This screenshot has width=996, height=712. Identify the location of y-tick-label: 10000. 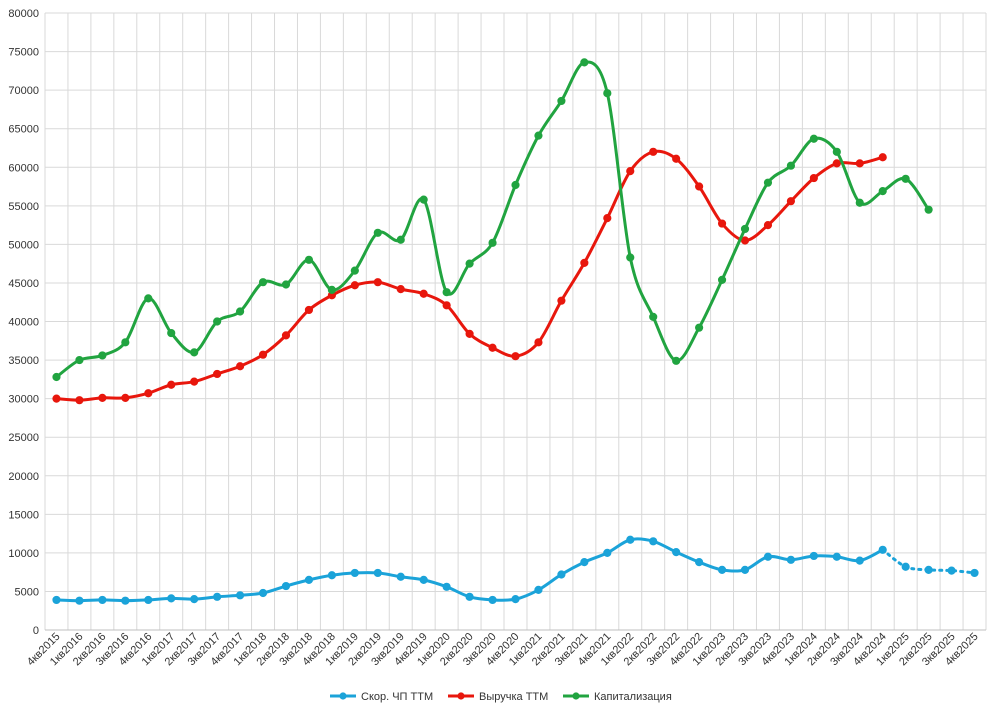
(23, 554).